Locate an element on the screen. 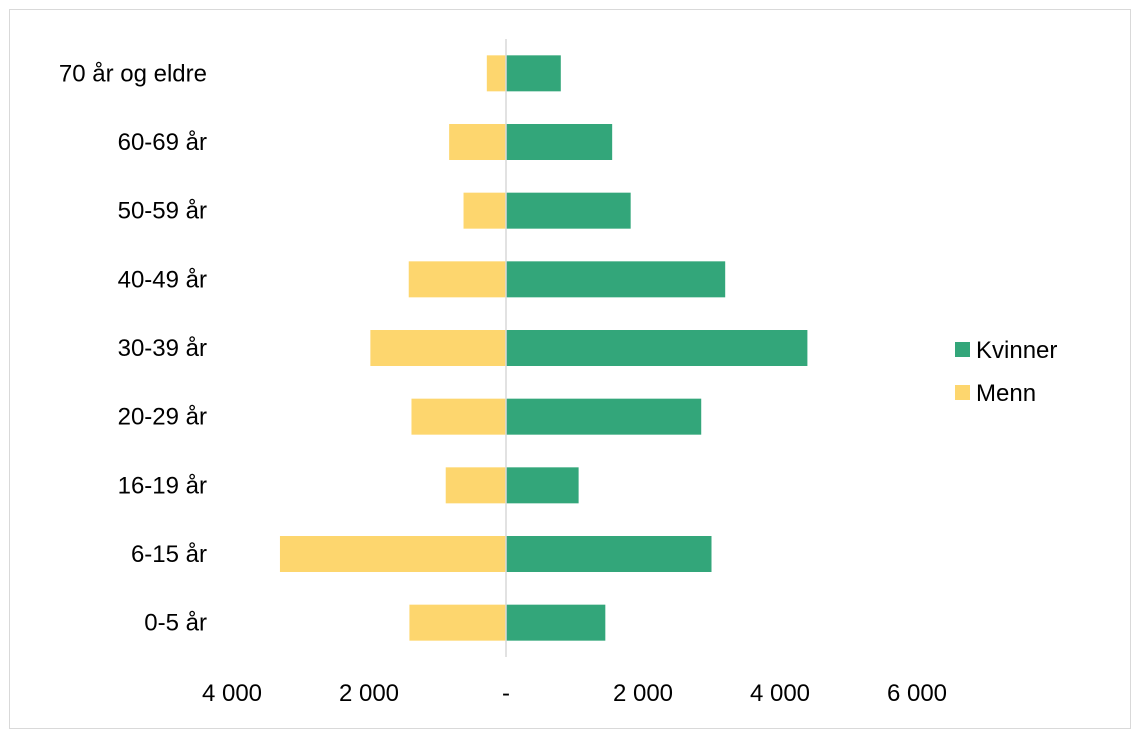 This screenshot has width=1140, height=729. category-label: 20-29 år is located at coordinates (162, 417).